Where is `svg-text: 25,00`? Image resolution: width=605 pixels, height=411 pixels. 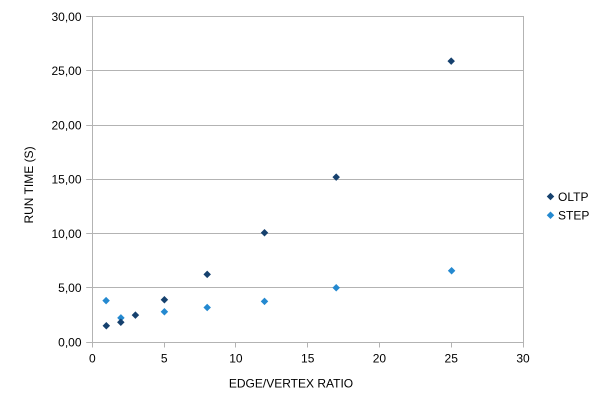
svg-text: 25,00 is located at coordinates (66, 71).